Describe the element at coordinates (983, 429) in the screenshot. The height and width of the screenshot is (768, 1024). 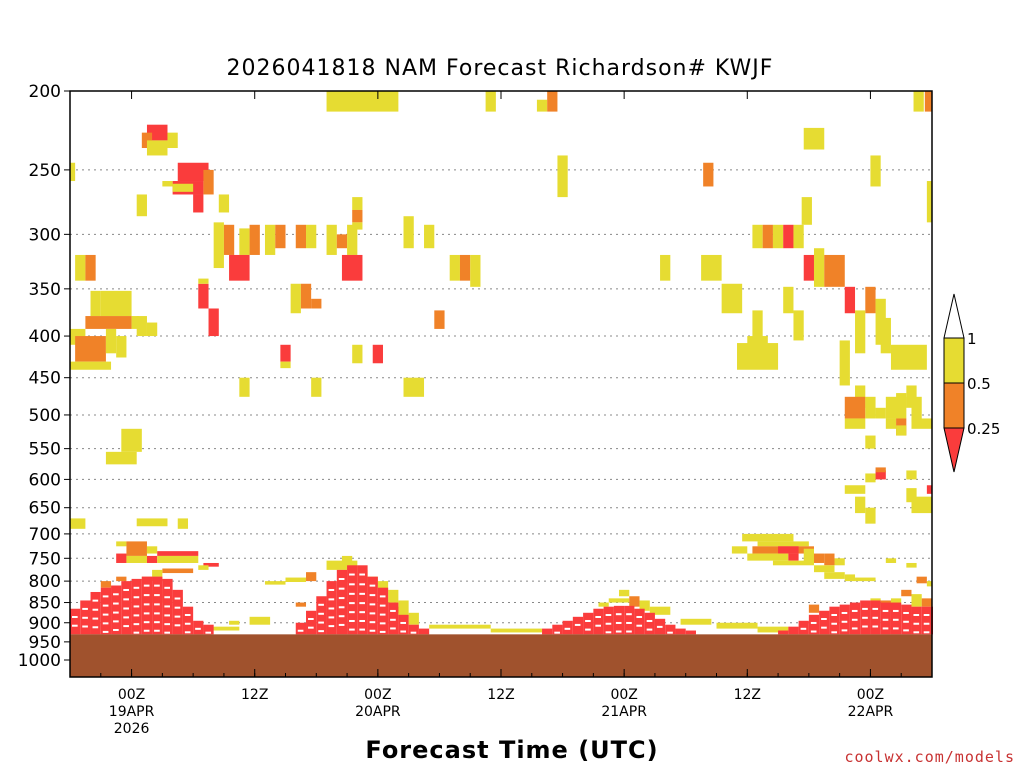
I see `legend-label-2: 0.25` at that location.